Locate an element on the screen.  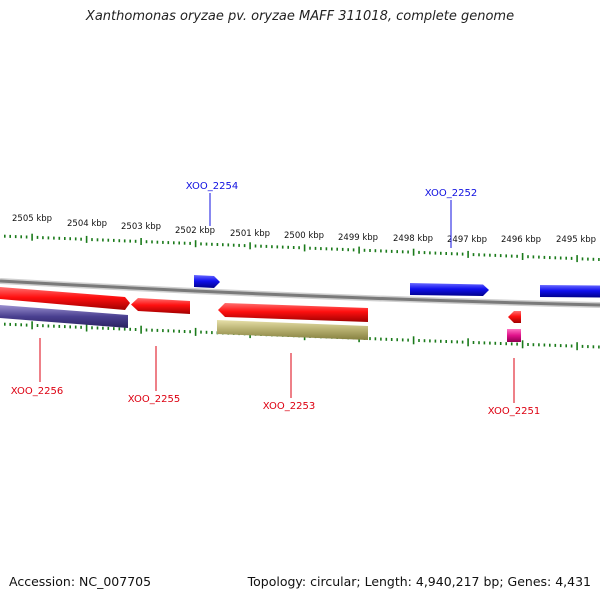
gene-label-XOO_2254: XOO_2254 is located at coordinates (212, 186).